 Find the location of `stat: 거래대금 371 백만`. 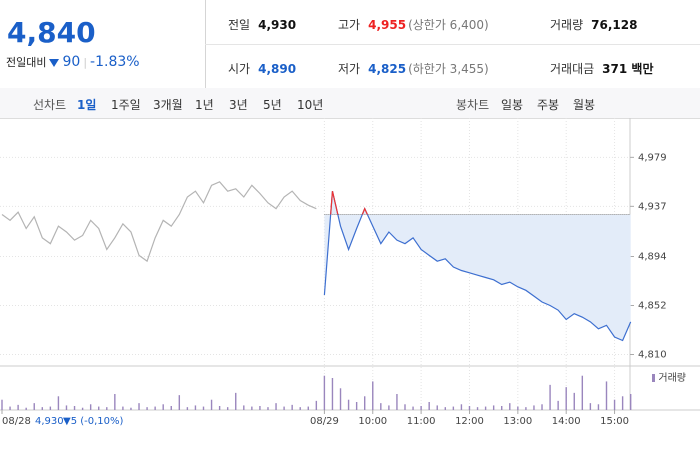

stat: 거래대금 371 백만 is located at coordinates (601, 68).